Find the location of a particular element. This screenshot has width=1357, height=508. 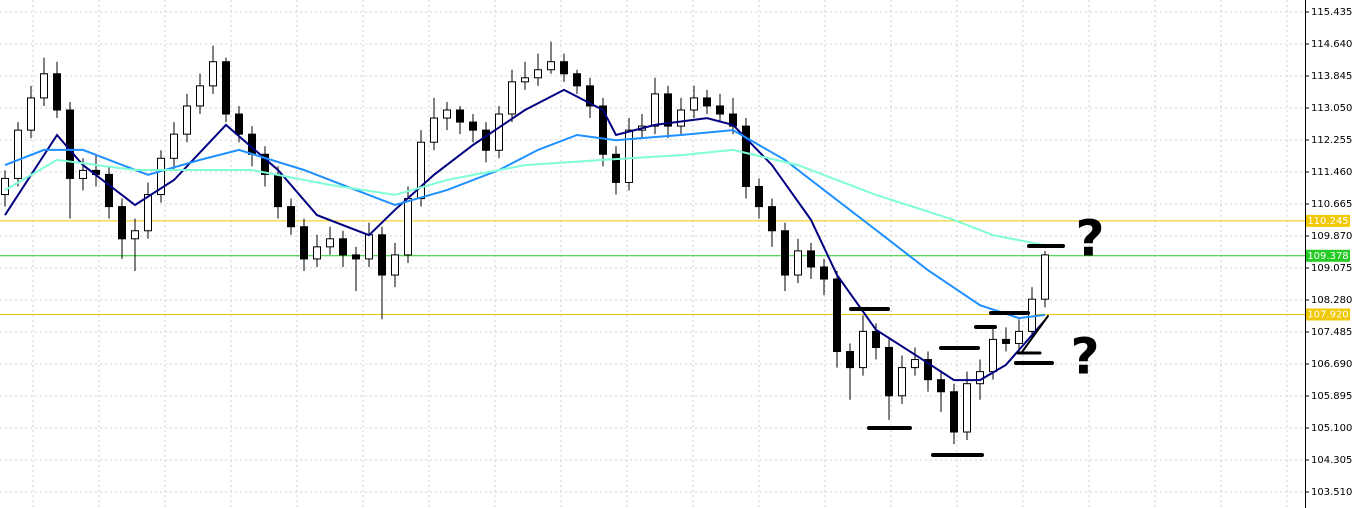

y-tick-label: 111.460 is located at coordinates (1331, 172).